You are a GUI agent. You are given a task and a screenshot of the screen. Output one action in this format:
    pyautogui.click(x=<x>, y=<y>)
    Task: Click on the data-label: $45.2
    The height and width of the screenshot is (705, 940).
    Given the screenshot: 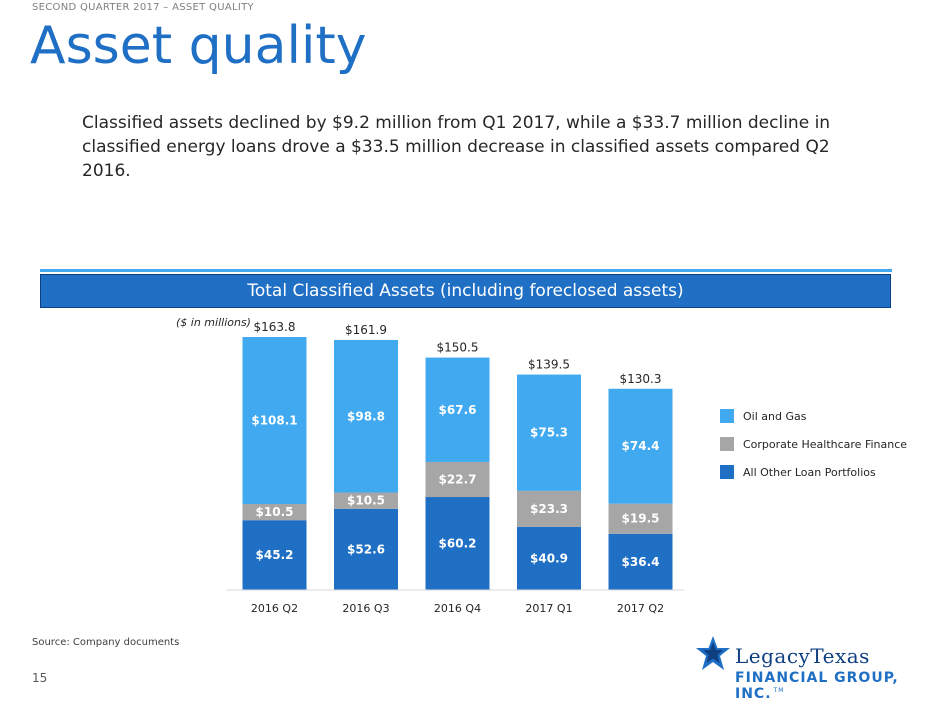 What is the action you would take?
    pyautogui.click(x=275, y=555)
    